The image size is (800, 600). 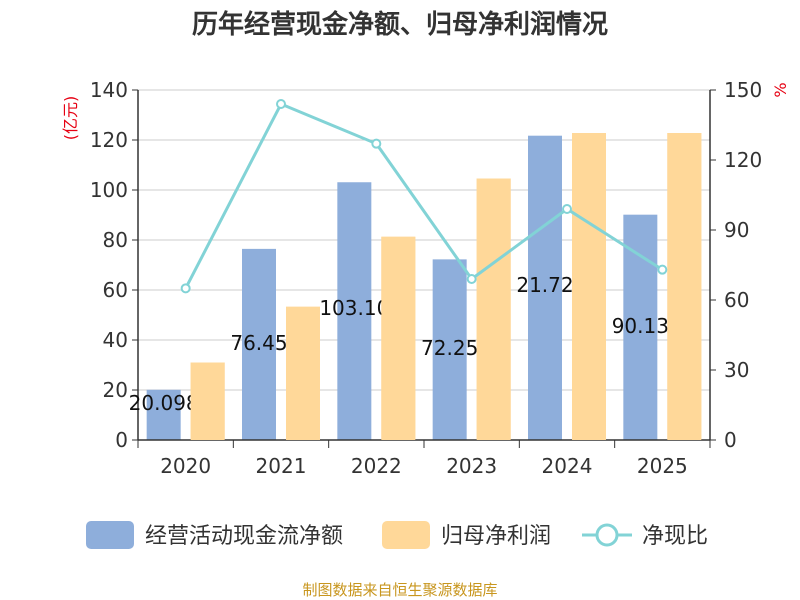 I want to click on left-tick-label: 100, so click(x=109, y=190).